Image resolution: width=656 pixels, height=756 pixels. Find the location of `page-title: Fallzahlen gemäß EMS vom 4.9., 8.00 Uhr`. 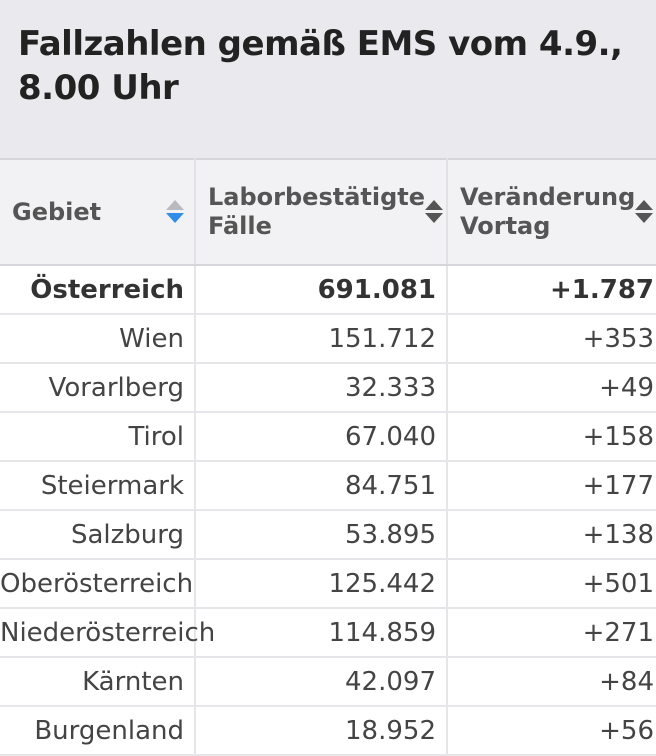

page-title: Fallzahlen gemäß EMS vom 4.9., 8.00 Uhr is located at coordinates (328, 66).